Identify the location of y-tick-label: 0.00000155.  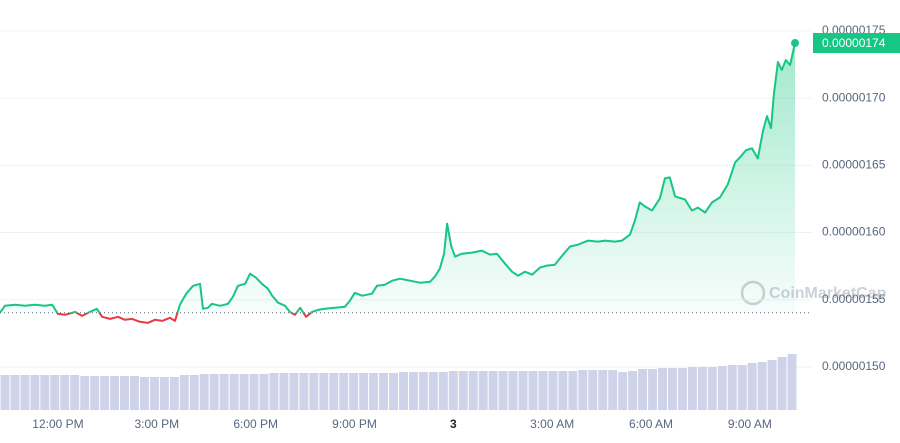
(854, 299).